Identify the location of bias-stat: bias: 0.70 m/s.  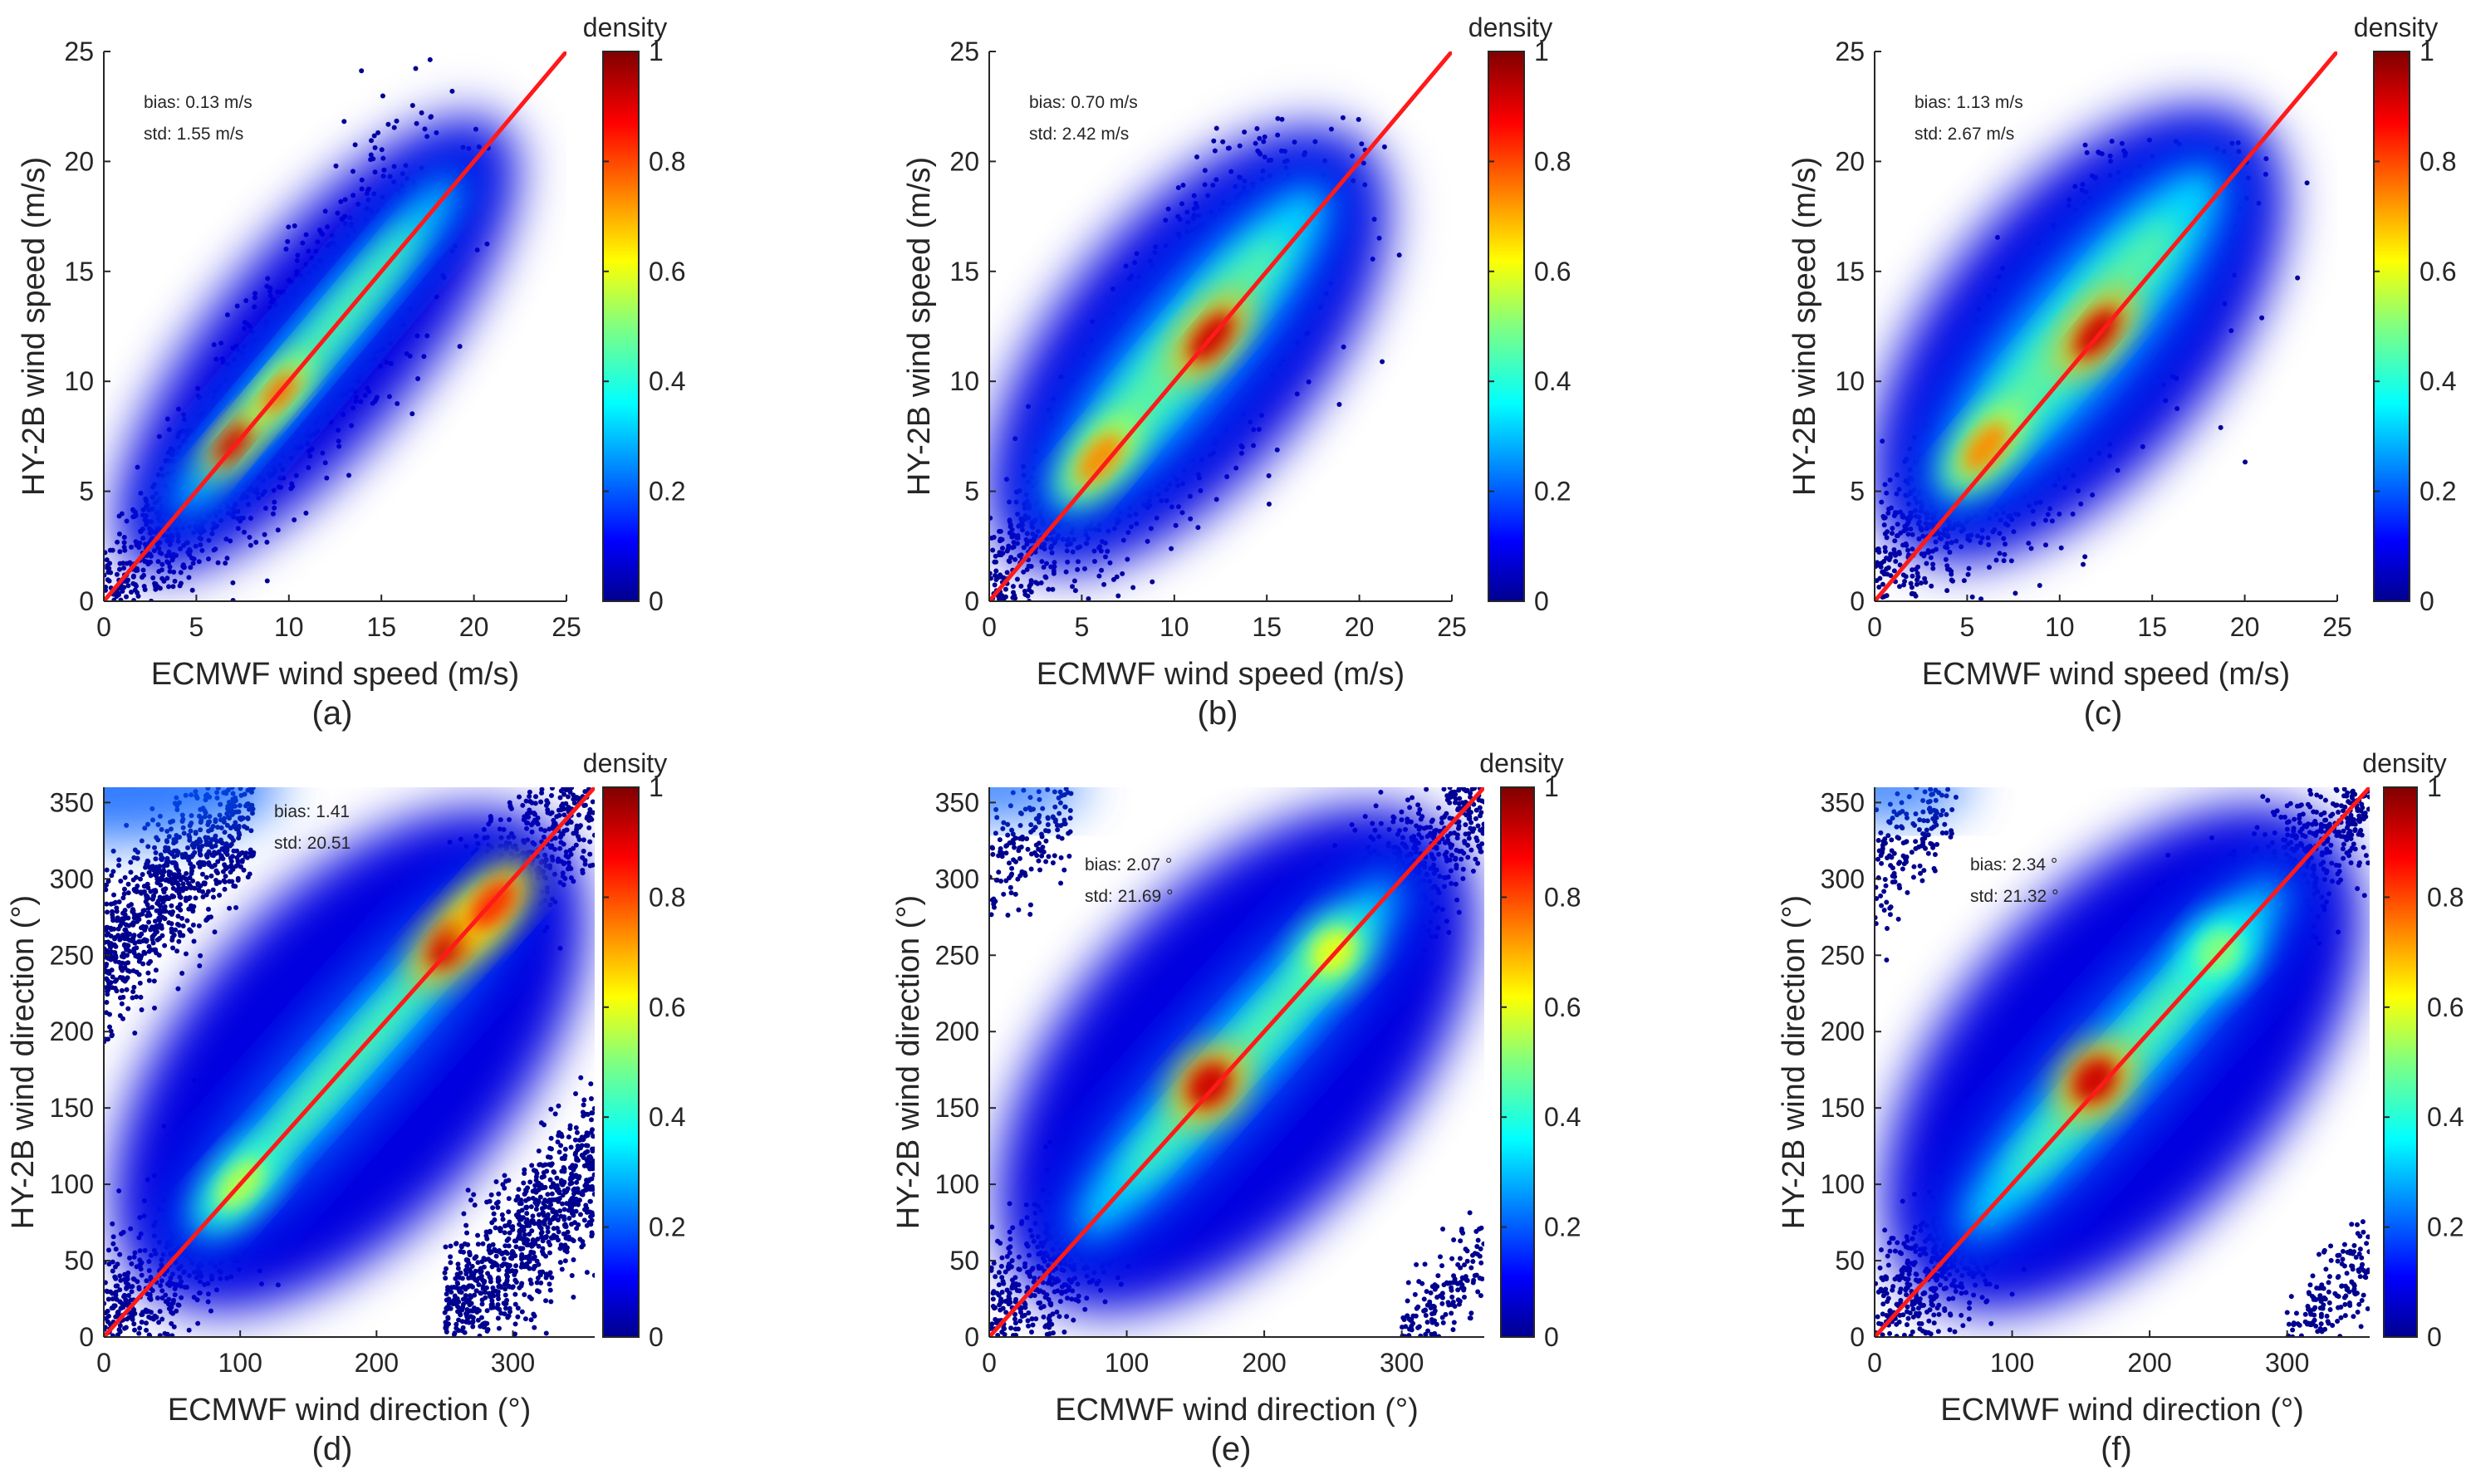
(1083, 102).